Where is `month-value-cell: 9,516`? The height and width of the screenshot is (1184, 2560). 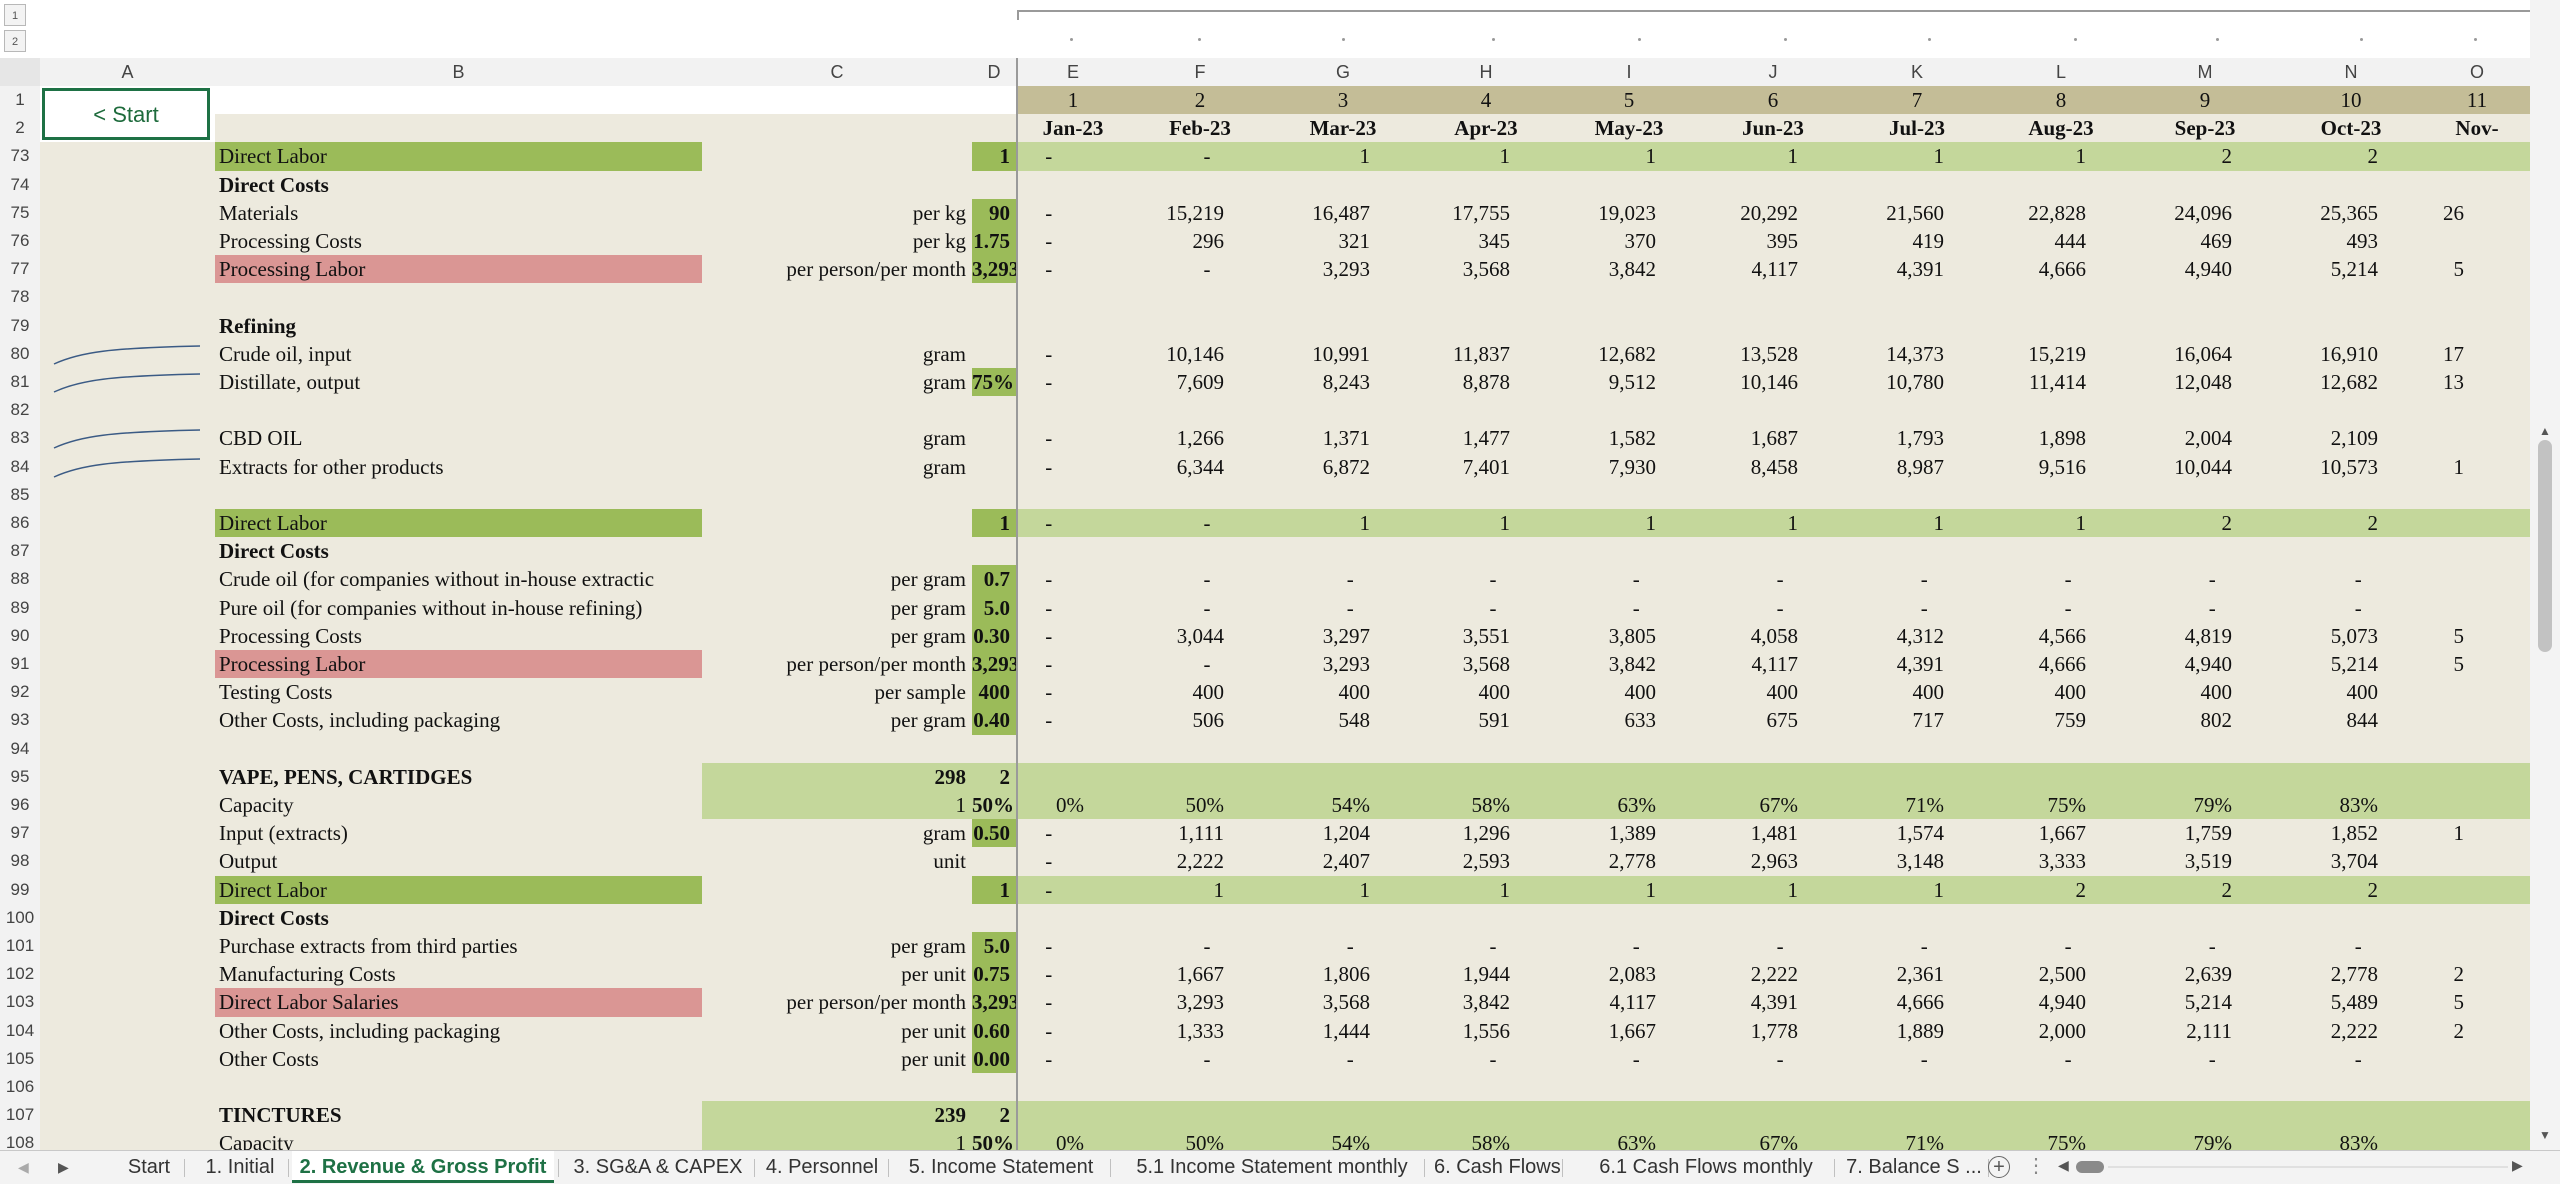 month-value-cell: 9,516 is located at coordinates (2062, 466).